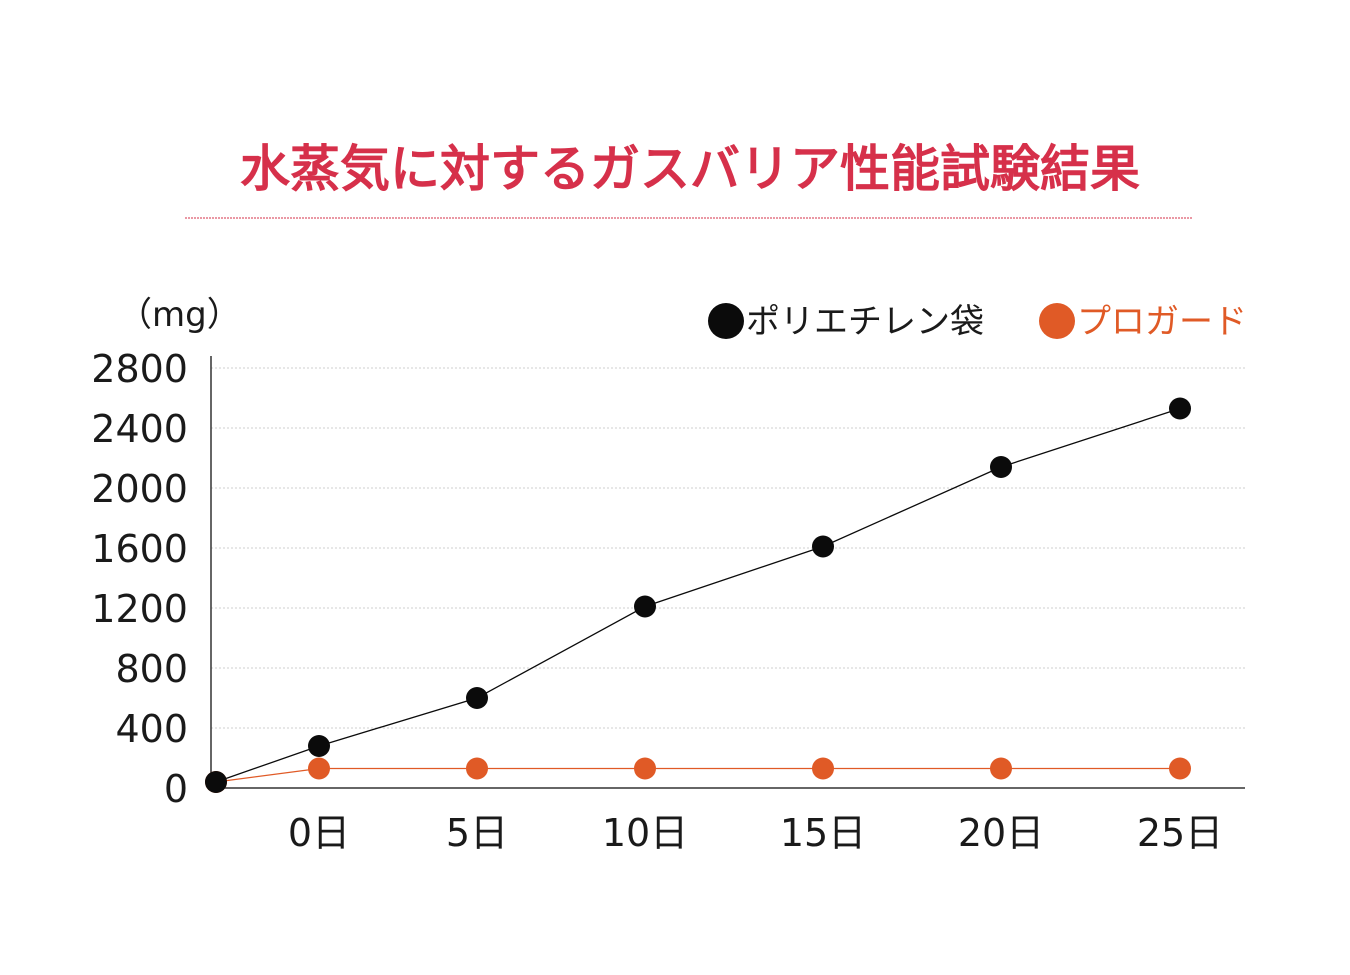 Image resolution: width=1350 pixels, height=975 pixels. Describe the element at coordinates (823, 833) in the screenshot. I see `x-tick-label: 15日` at that location.